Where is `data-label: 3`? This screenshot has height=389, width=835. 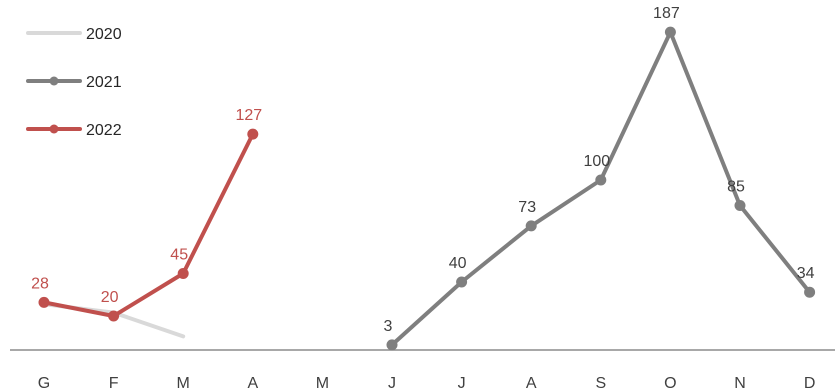 data-label: 3 is located at coordinates (388, 326).